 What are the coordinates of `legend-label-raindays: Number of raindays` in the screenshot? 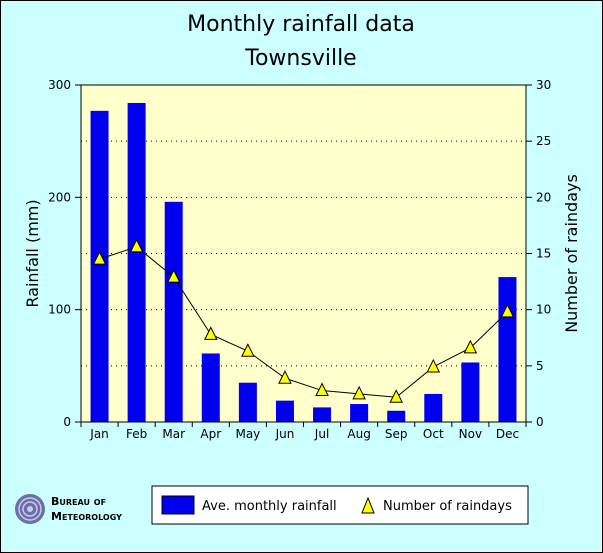 It's located at (447, 506).